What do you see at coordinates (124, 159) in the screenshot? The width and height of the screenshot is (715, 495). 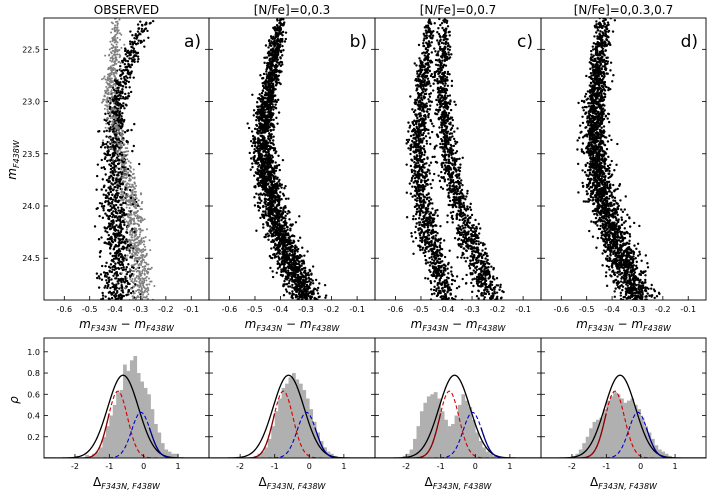 I see `cmd-points` at bounding box center [124, 159].